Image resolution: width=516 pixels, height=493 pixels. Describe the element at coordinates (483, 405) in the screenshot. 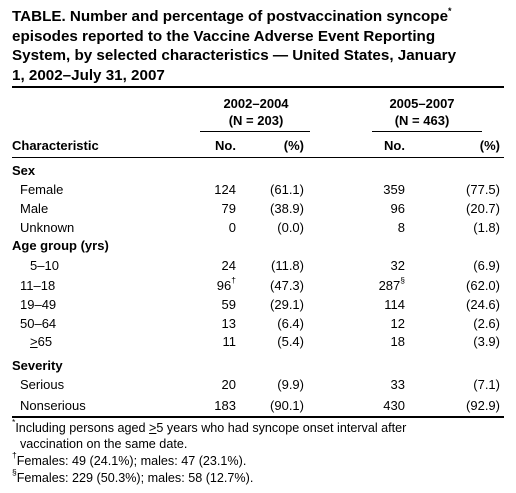

I see `cell-pct-2: (92.9)` at that location.